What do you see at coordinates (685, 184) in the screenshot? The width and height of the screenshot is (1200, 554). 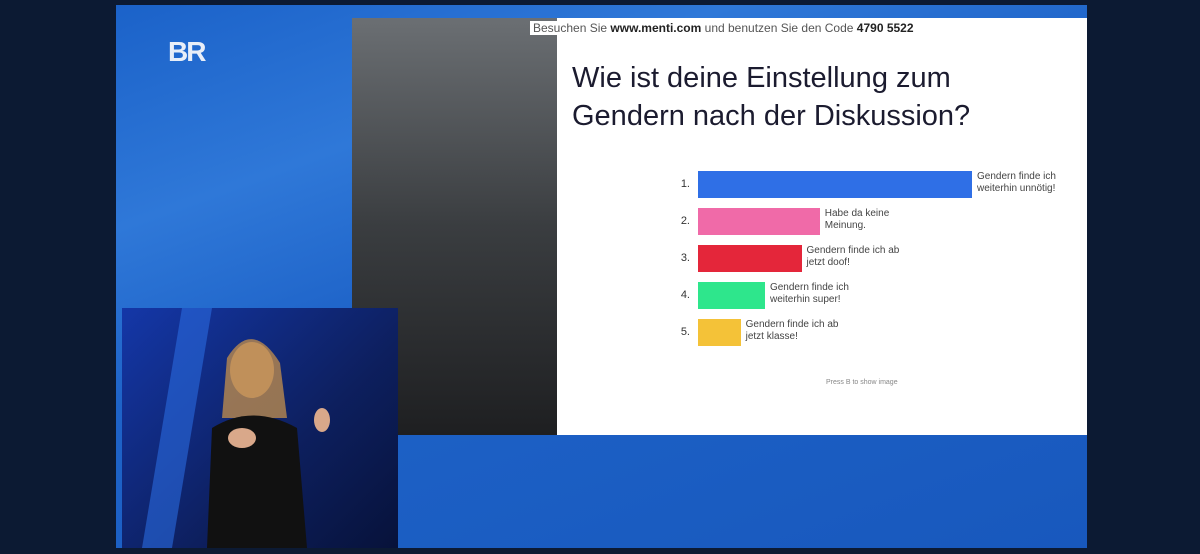 I see `rank-label: 1.` at bounding box center [685, 184].